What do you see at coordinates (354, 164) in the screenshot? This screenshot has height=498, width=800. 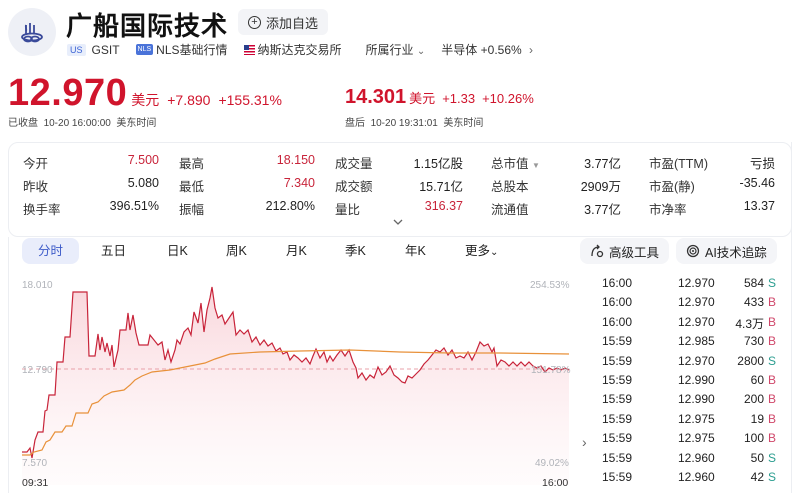 I see `stat-label: 成交量` at bounding box center [354, 164].